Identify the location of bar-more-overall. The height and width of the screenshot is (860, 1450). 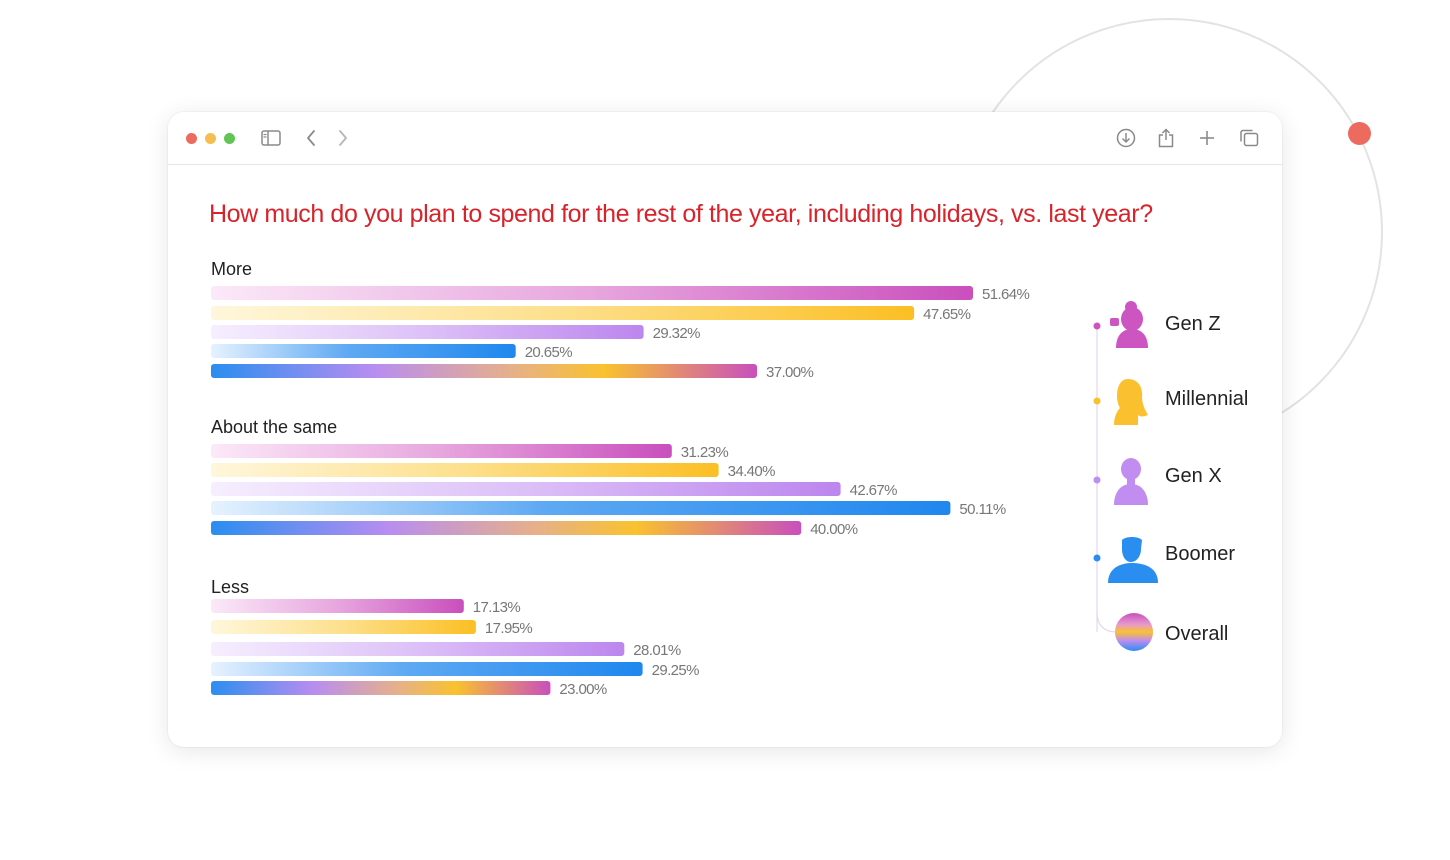
(484, 371).